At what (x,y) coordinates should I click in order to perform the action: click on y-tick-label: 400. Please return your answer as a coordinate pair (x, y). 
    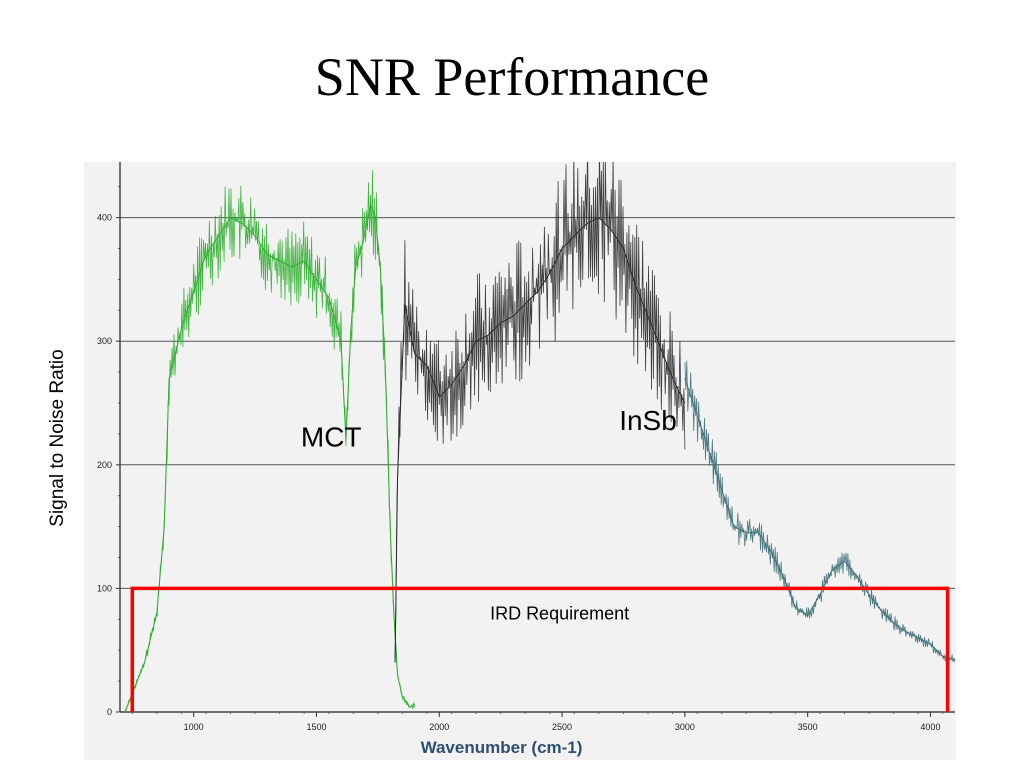
    Looking at the image, I should click on (104, 218).